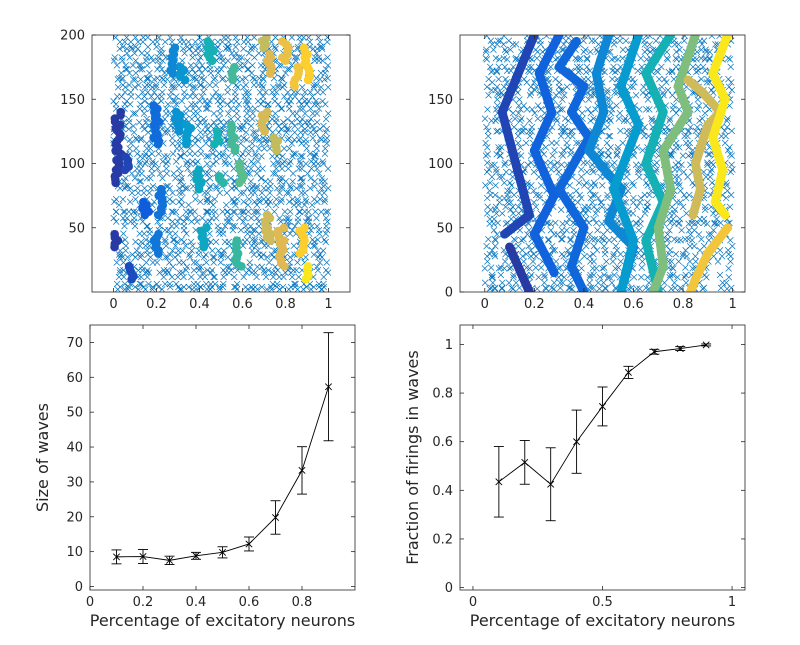  I want to click on y-axis-label: Size of waves, so click(42, 457).